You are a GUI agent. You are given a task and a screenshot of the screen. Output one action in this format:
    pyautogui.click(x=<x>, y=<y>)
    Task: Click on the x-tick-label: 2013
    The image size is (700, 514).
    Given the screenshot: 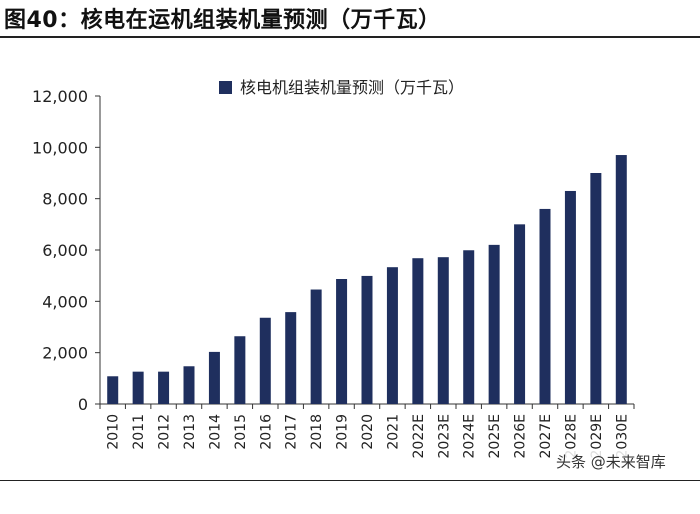 What is the action you would take?
    pyautogui.click(x=190, y=432)
    